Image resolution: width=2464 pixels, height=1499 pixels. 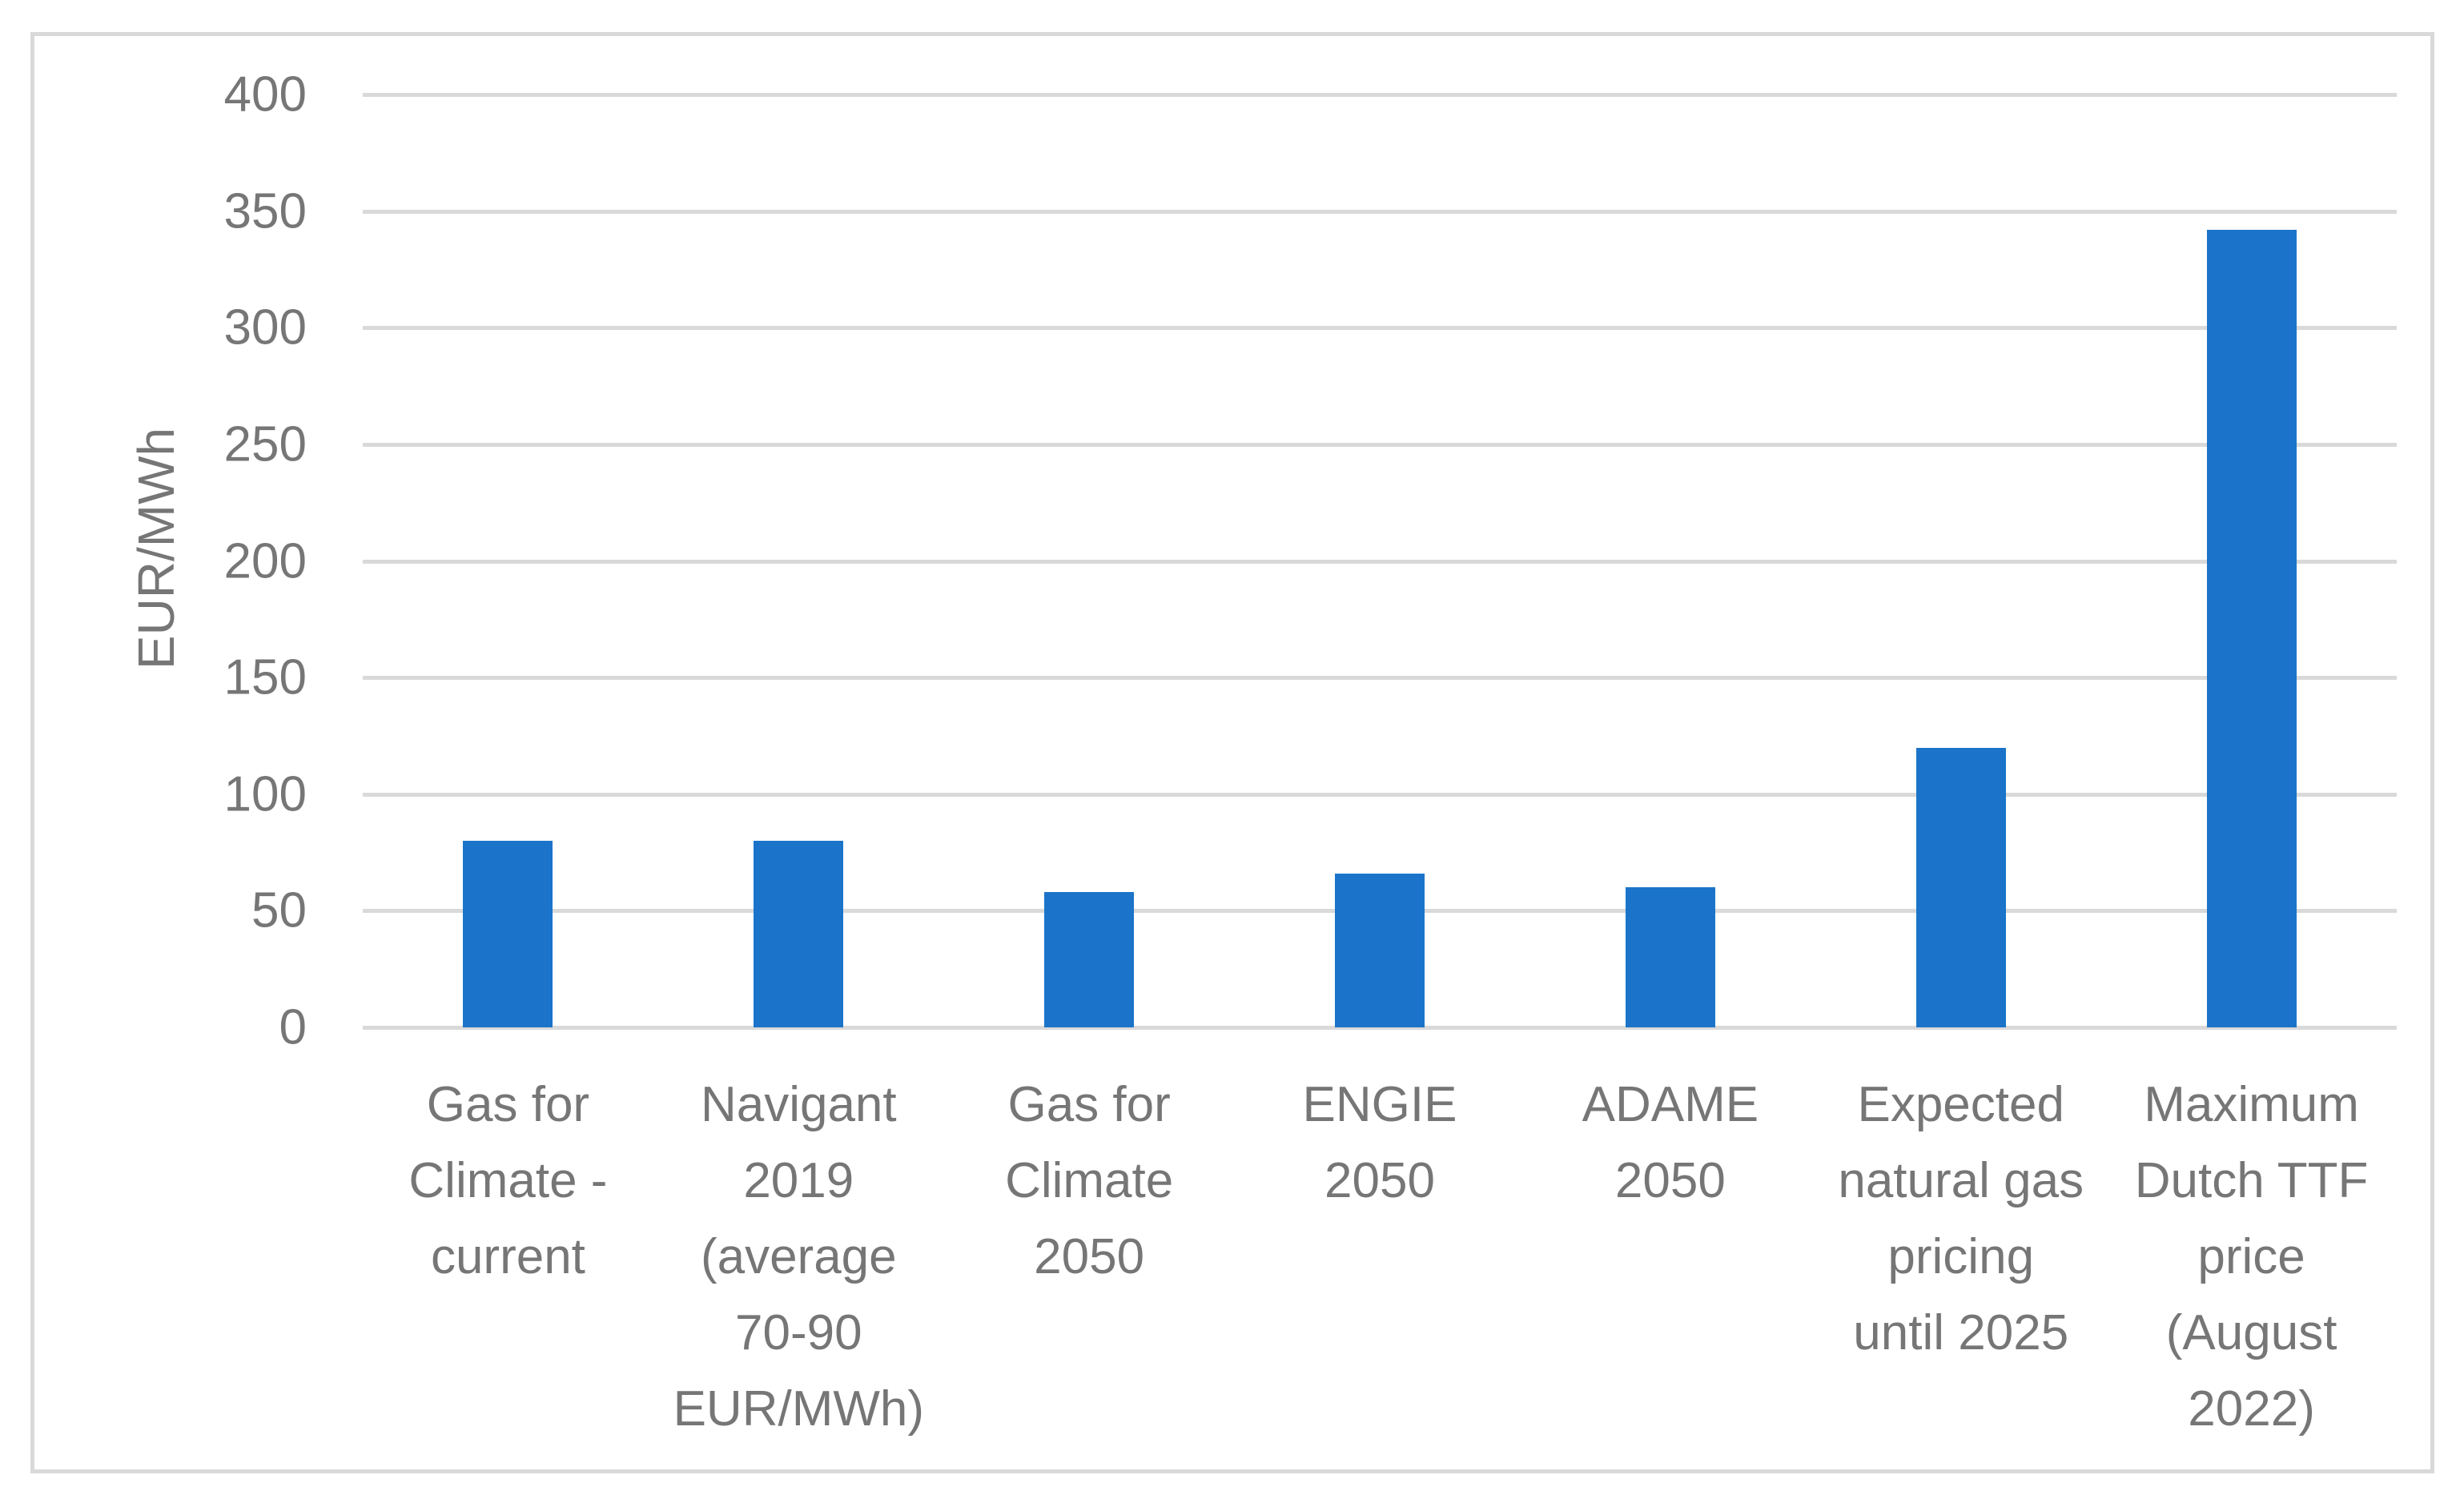 I want to click on y-tick-label: 250, so click(x=265, y=444).